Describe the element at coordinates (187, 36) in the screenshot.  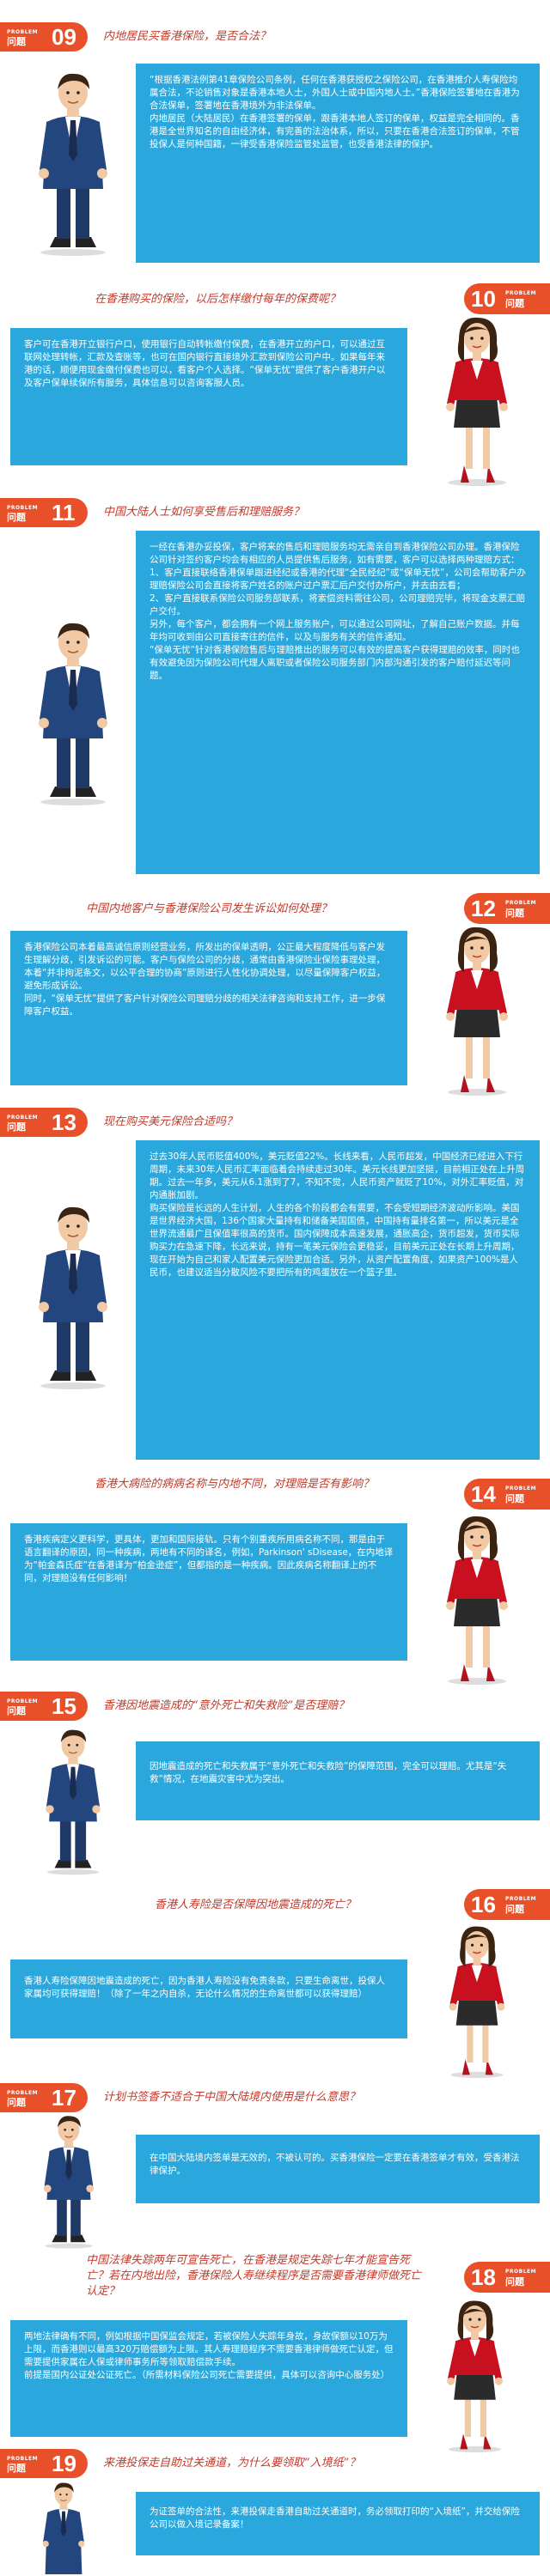
I see `question-text: 内地居民买香港保险，是否合法？` at that location.